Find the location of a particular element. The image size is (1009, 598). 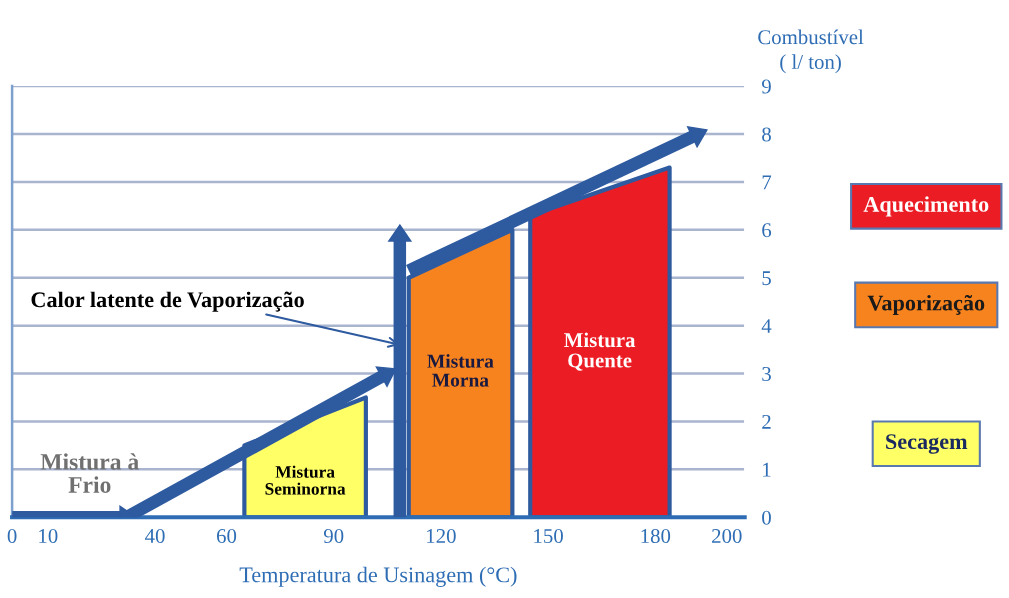

annotation: Mistura à Frio is located at coordinates (89, 473).